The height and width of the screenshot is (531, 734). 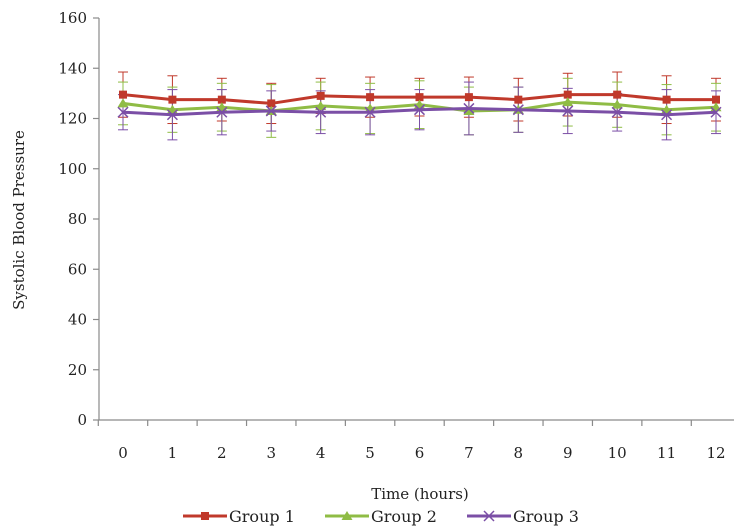 I want to click on y-tick-label: 40, so click(x=77, y=320).